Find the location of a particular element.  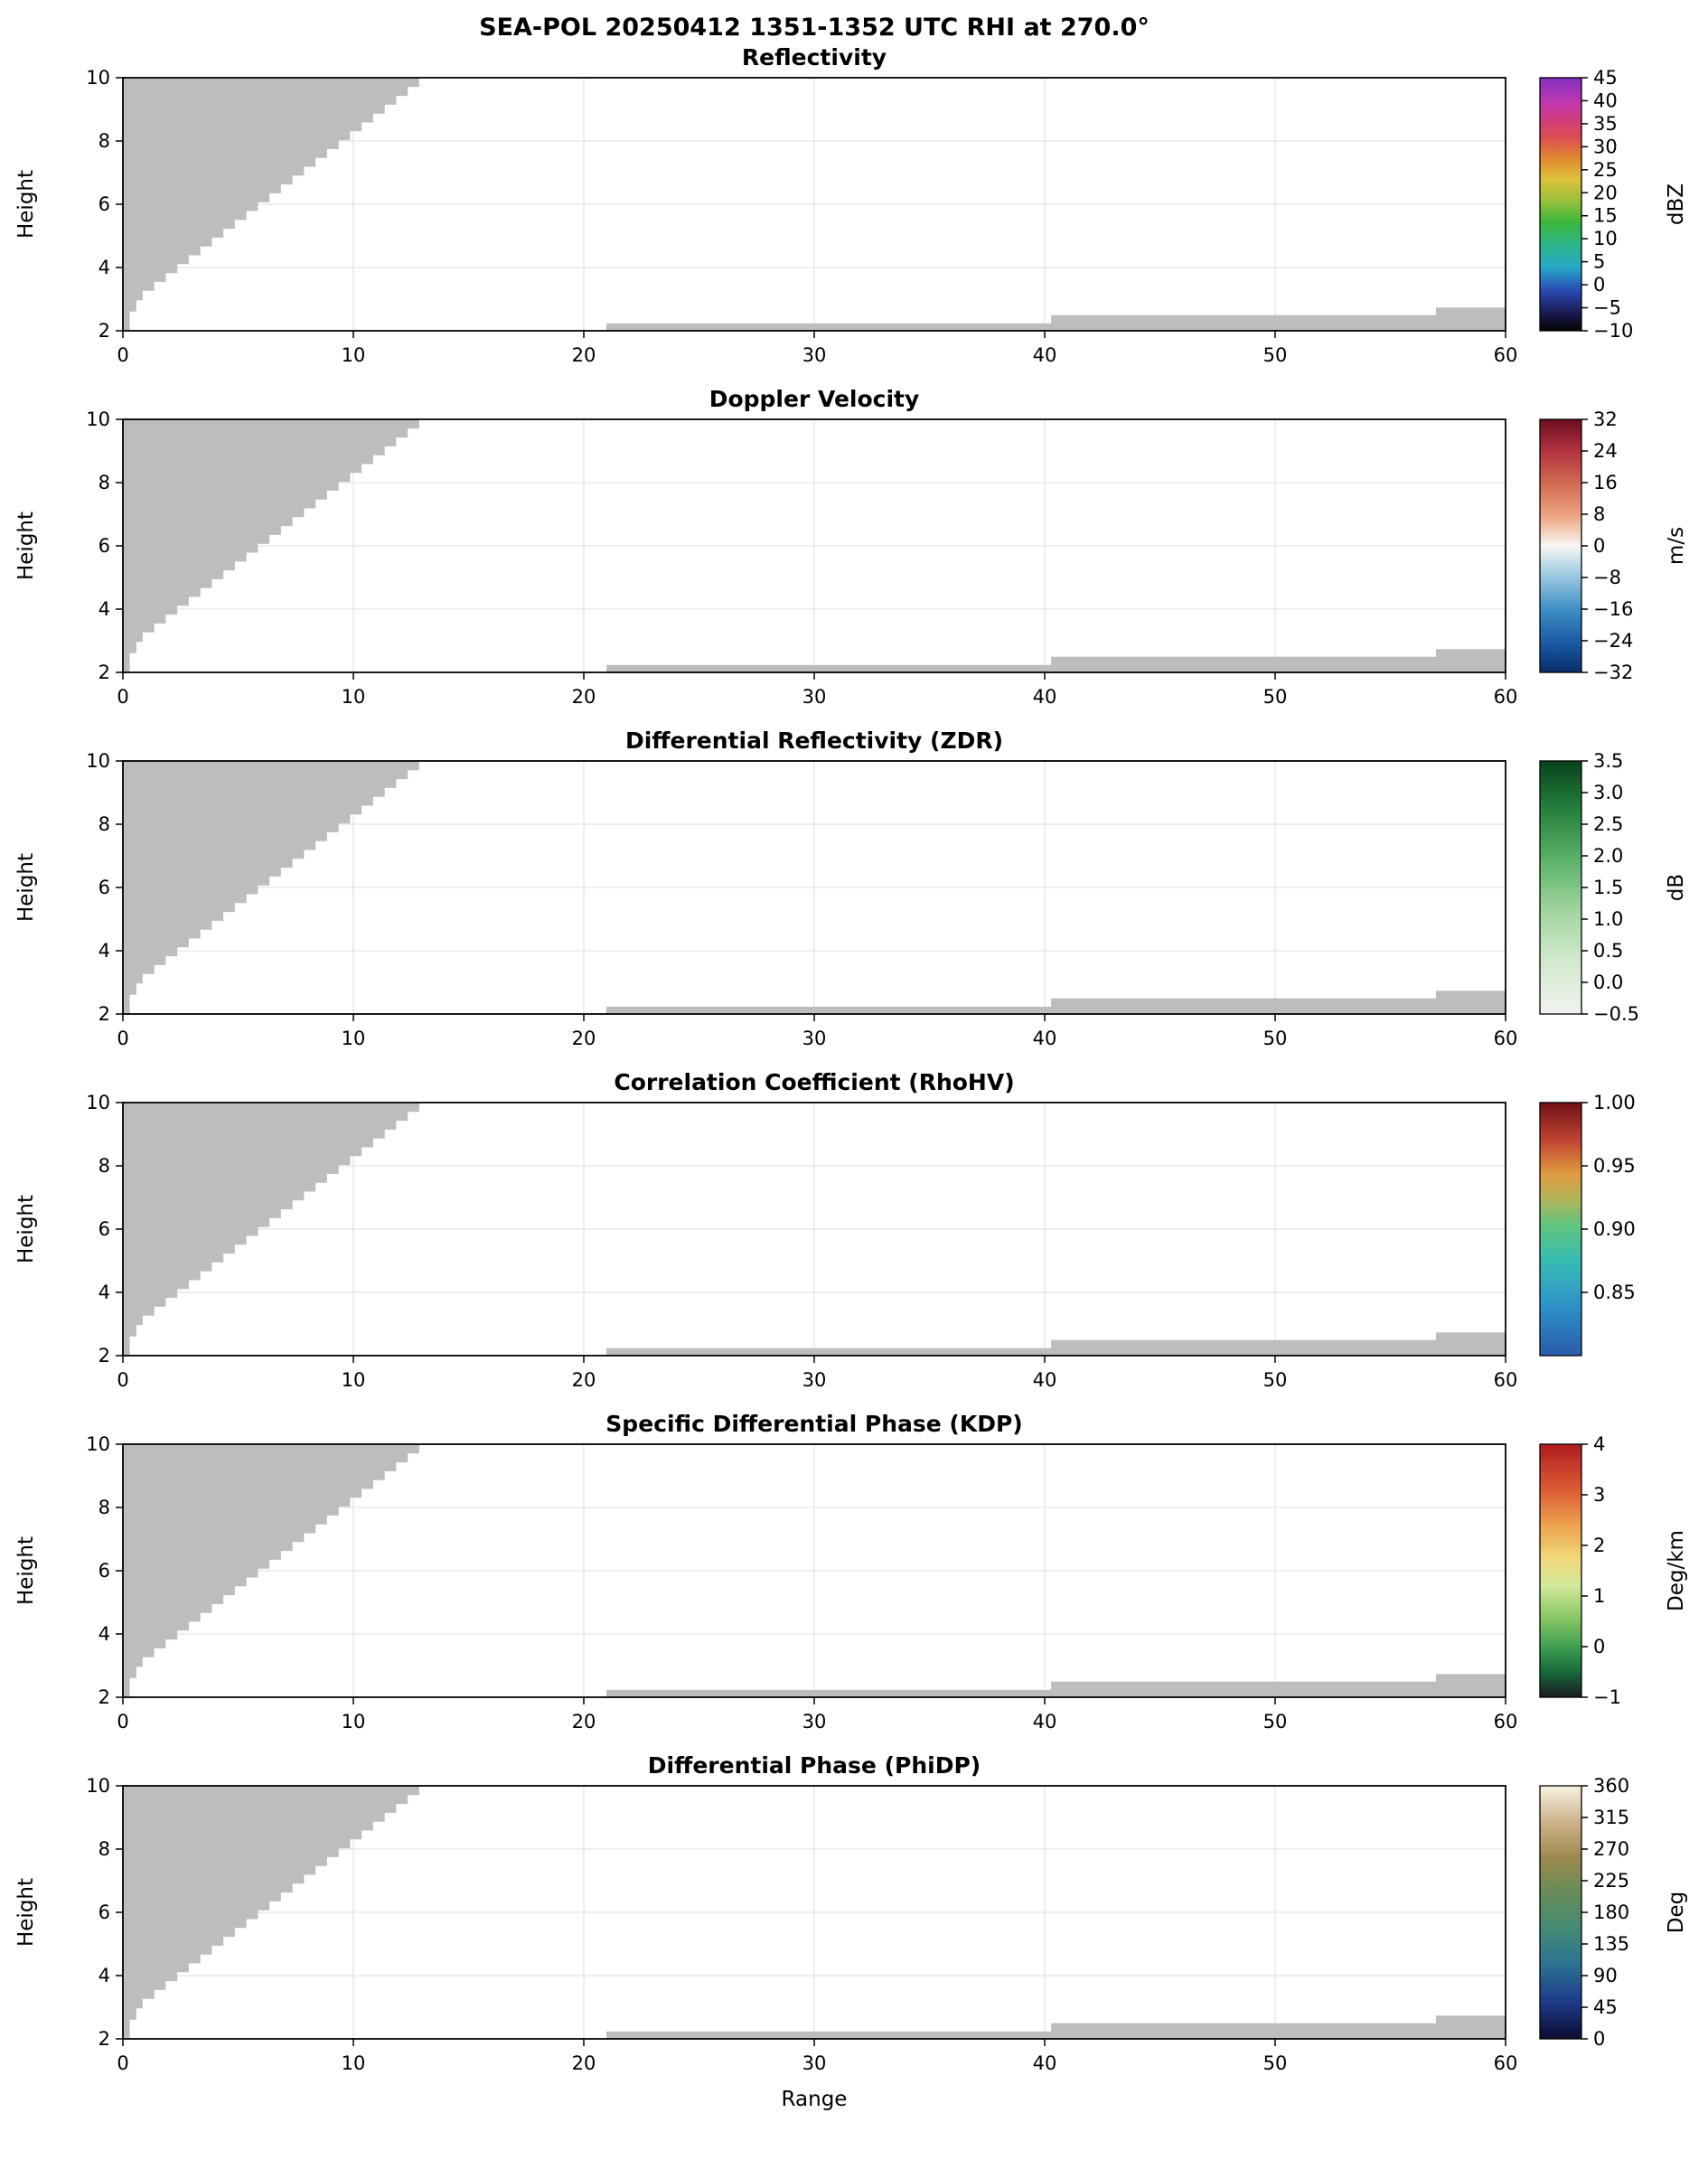

colorbar-unit-label: Deg is located at coordinates (1676, 1912).